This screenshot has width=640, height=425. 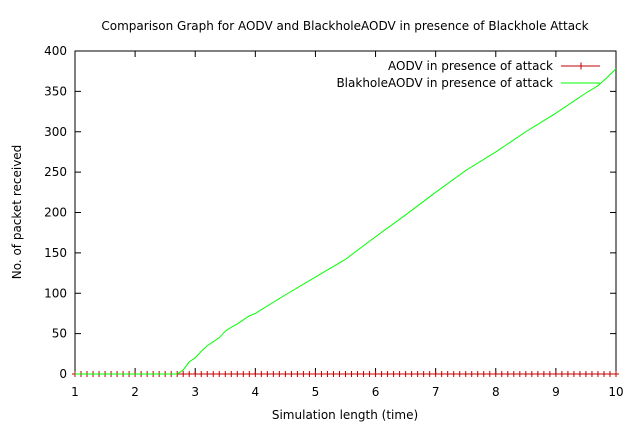 I want to click on y-tick-label: 150, so click(x=55, y=253).